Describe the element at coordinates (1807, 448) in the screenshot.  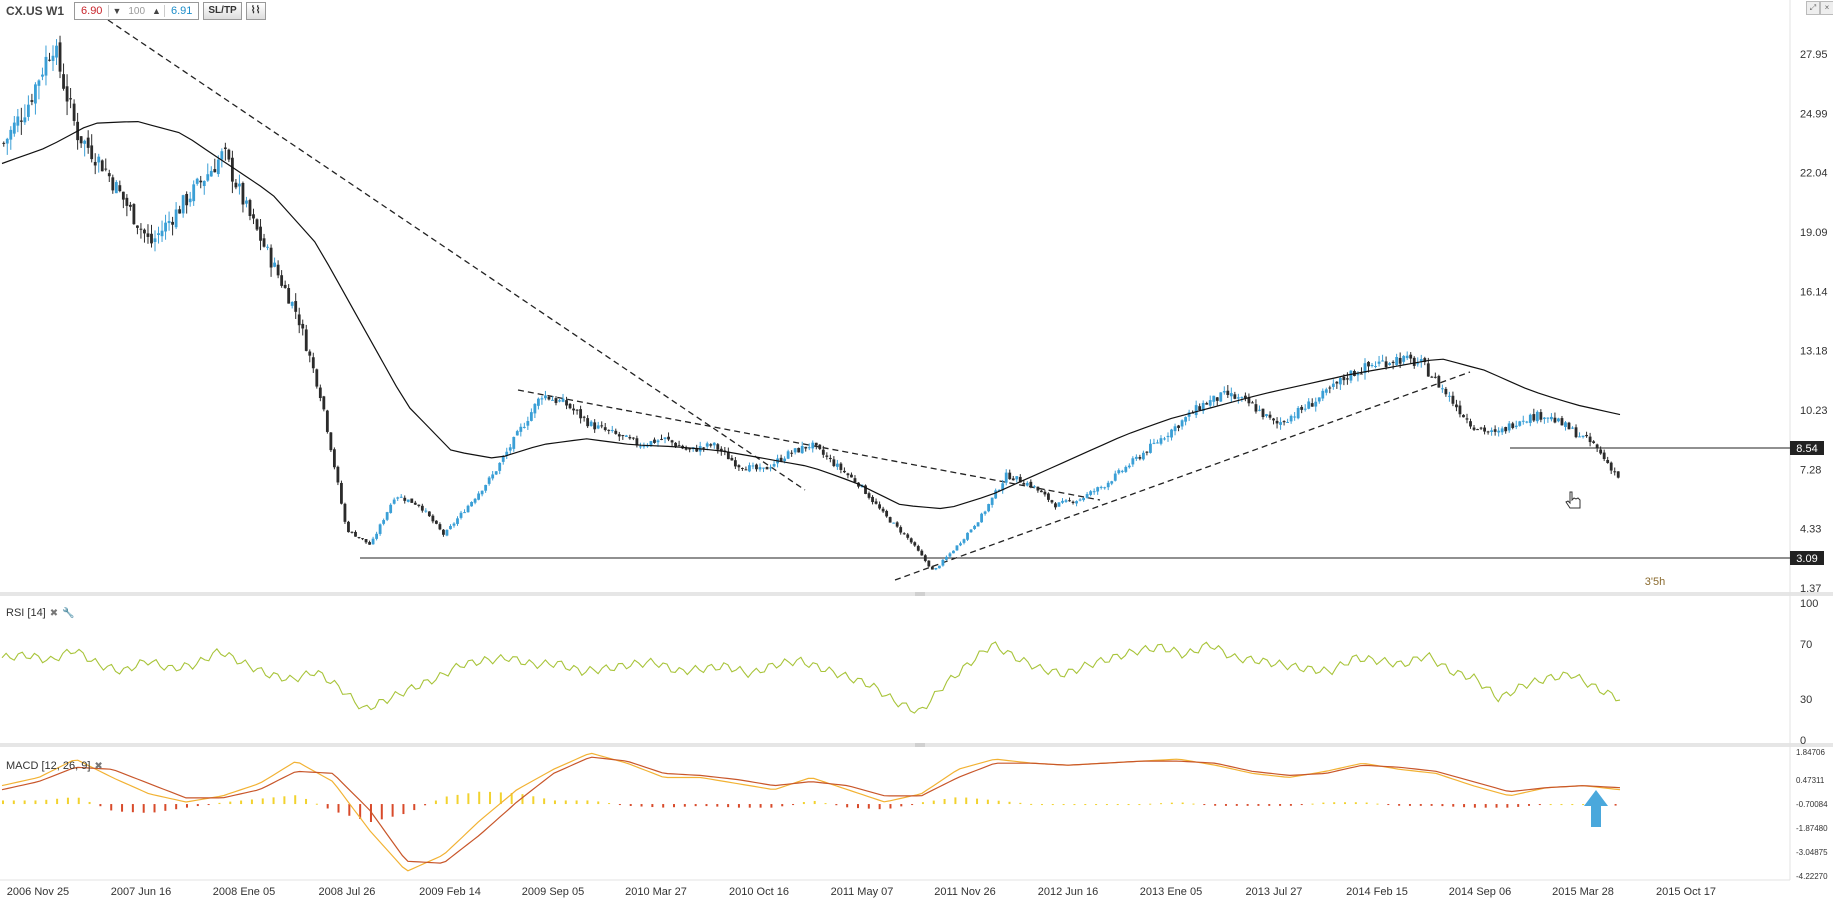
I see `price-label-upper: 8.54` at that location.